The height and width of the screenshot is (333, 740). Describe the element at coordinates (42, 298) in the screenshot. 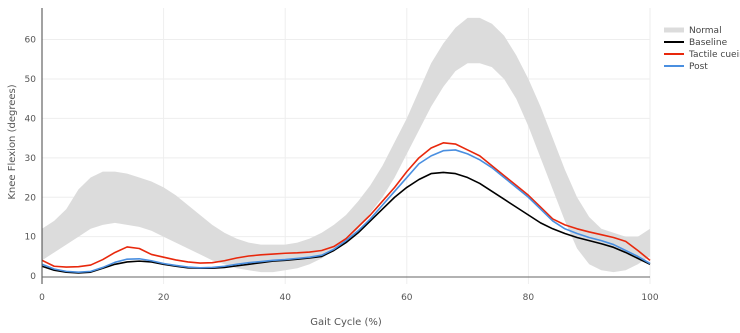

I see `x-tick-label: 0` at that location.